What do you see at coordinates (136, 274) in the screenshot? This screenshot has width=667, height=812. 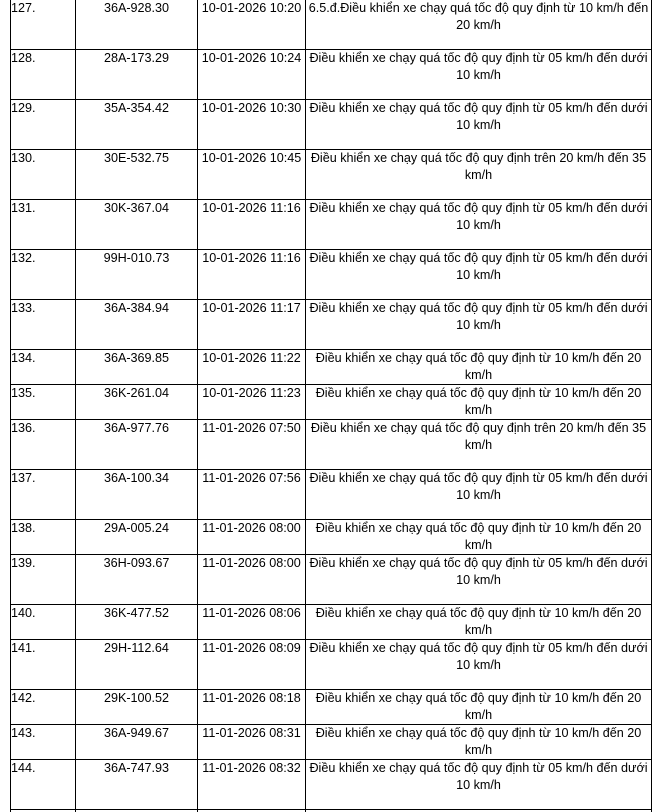 I see `cell-plate-number: 99H-010.73` at bounding box center [136, 274].